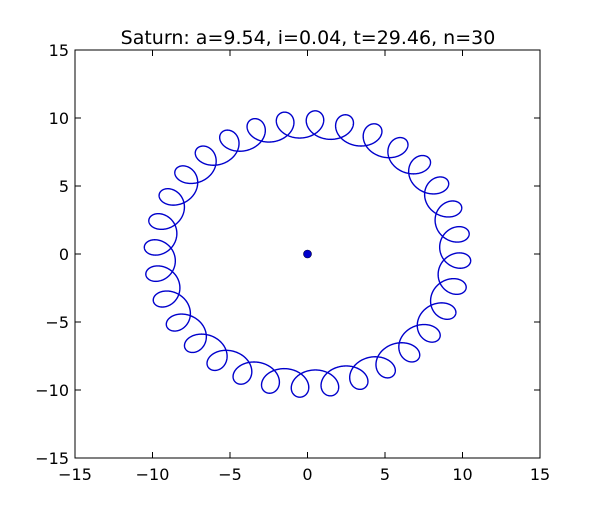  Describe the element at coordinates (230, 474) in the screenshot. I see `x-tick-label: −5` at that location.